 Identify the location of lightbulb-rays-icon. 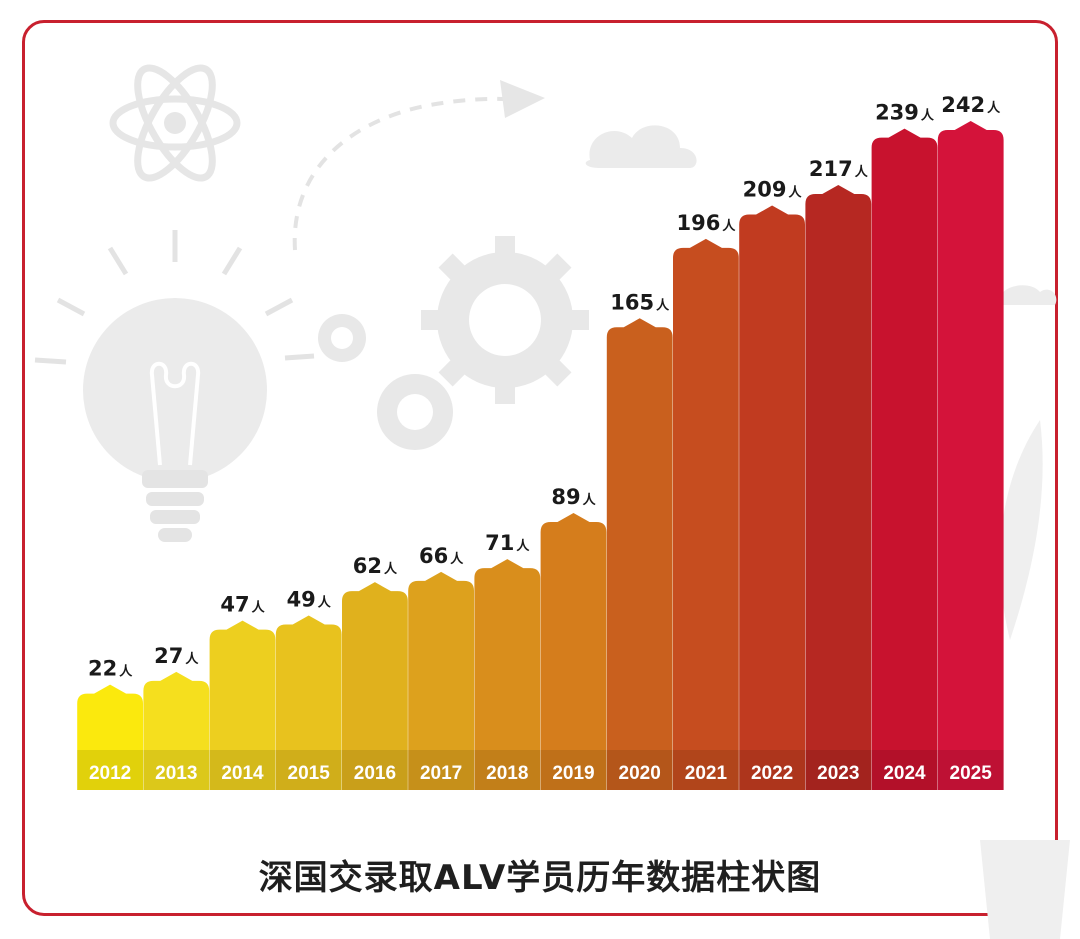
(174, 297).